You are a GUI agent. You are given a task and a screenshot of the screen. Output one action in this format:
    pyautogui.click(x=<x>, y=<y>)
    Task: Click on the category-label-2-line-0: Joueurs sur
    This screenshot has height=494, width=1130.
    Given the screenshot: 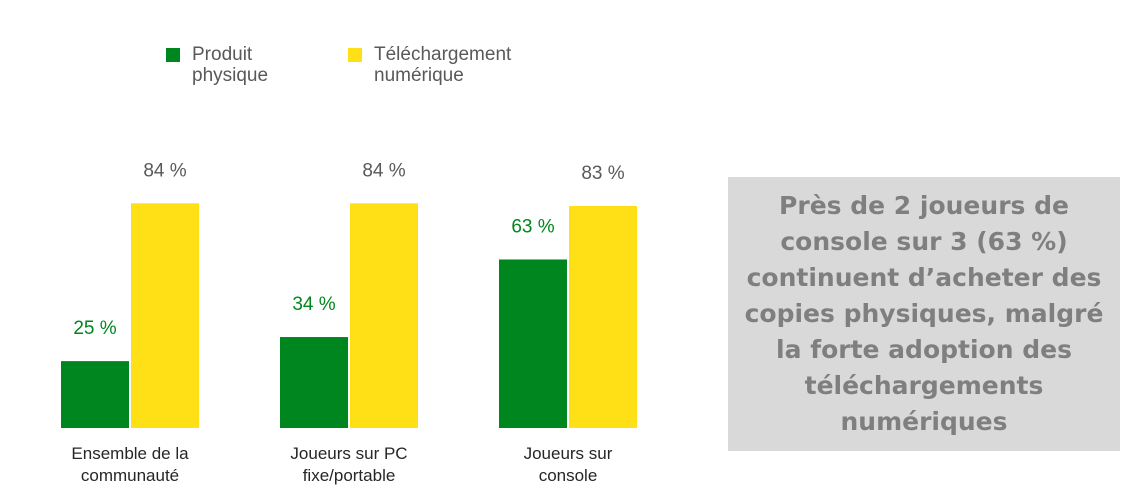 What is the action you would take?
    pyautogui.click(x=568, y=453)
    